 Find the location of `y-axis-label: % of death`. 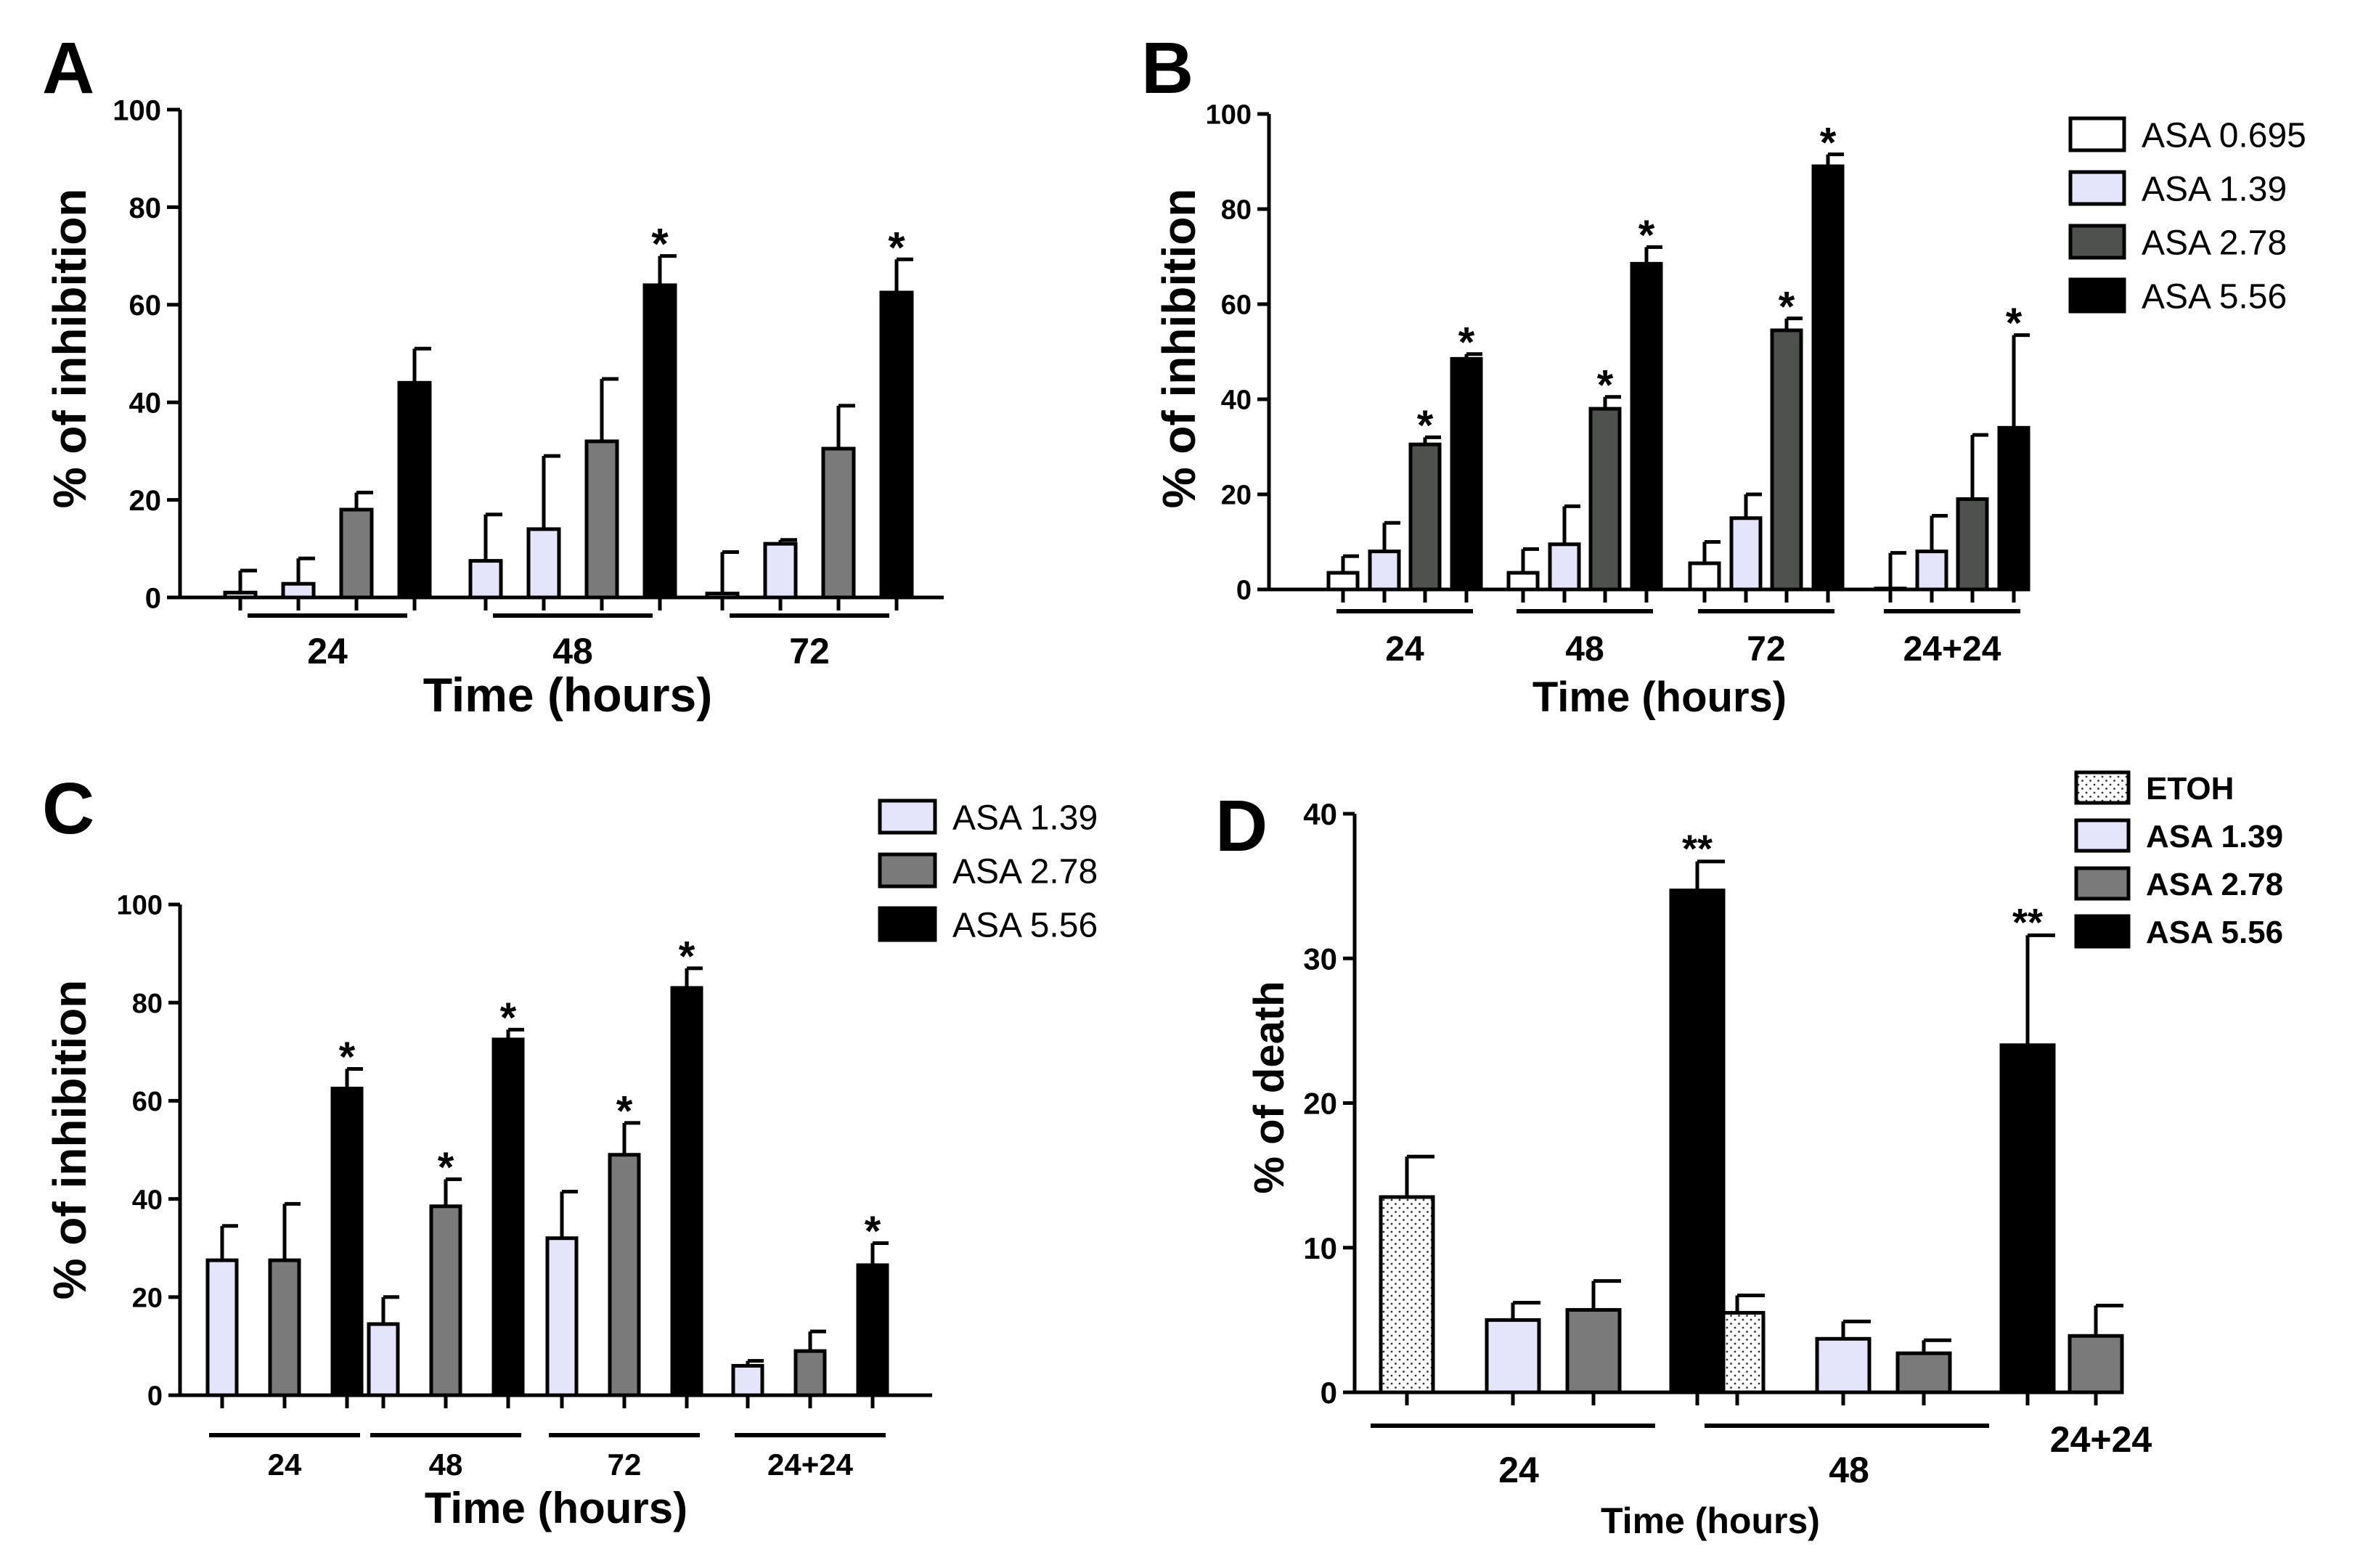

y-axis-label: % of death is located at coordinates (1269, 1087).